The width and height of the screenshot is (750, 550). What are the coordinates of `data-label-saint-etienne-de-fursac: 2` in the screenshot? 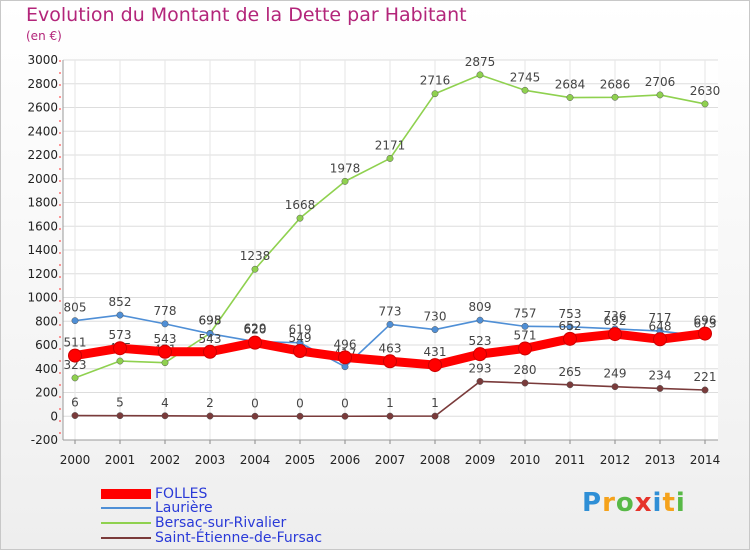 It's located at (210, 403).